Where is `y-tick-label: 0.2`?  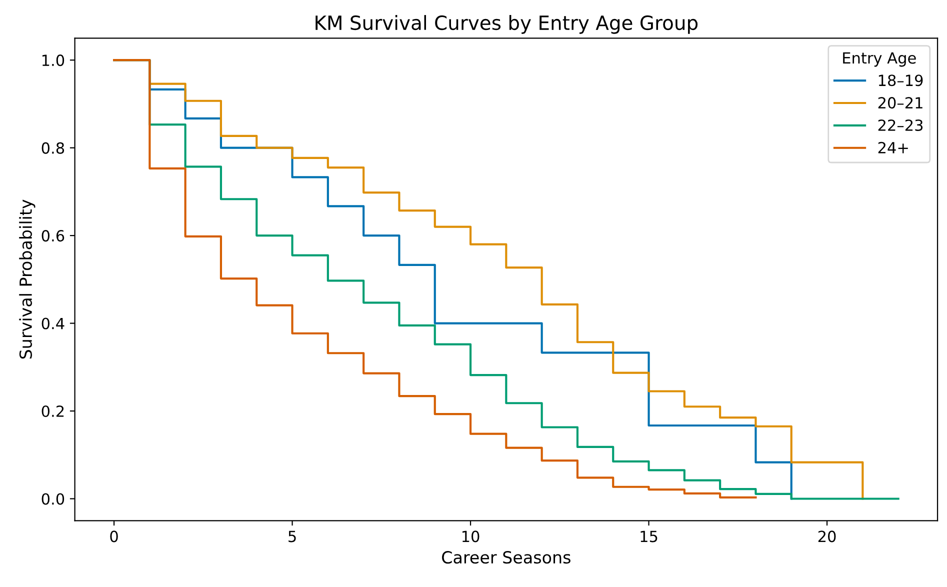 y-tick-label: 0.2 is located at coordinates (53, 411).